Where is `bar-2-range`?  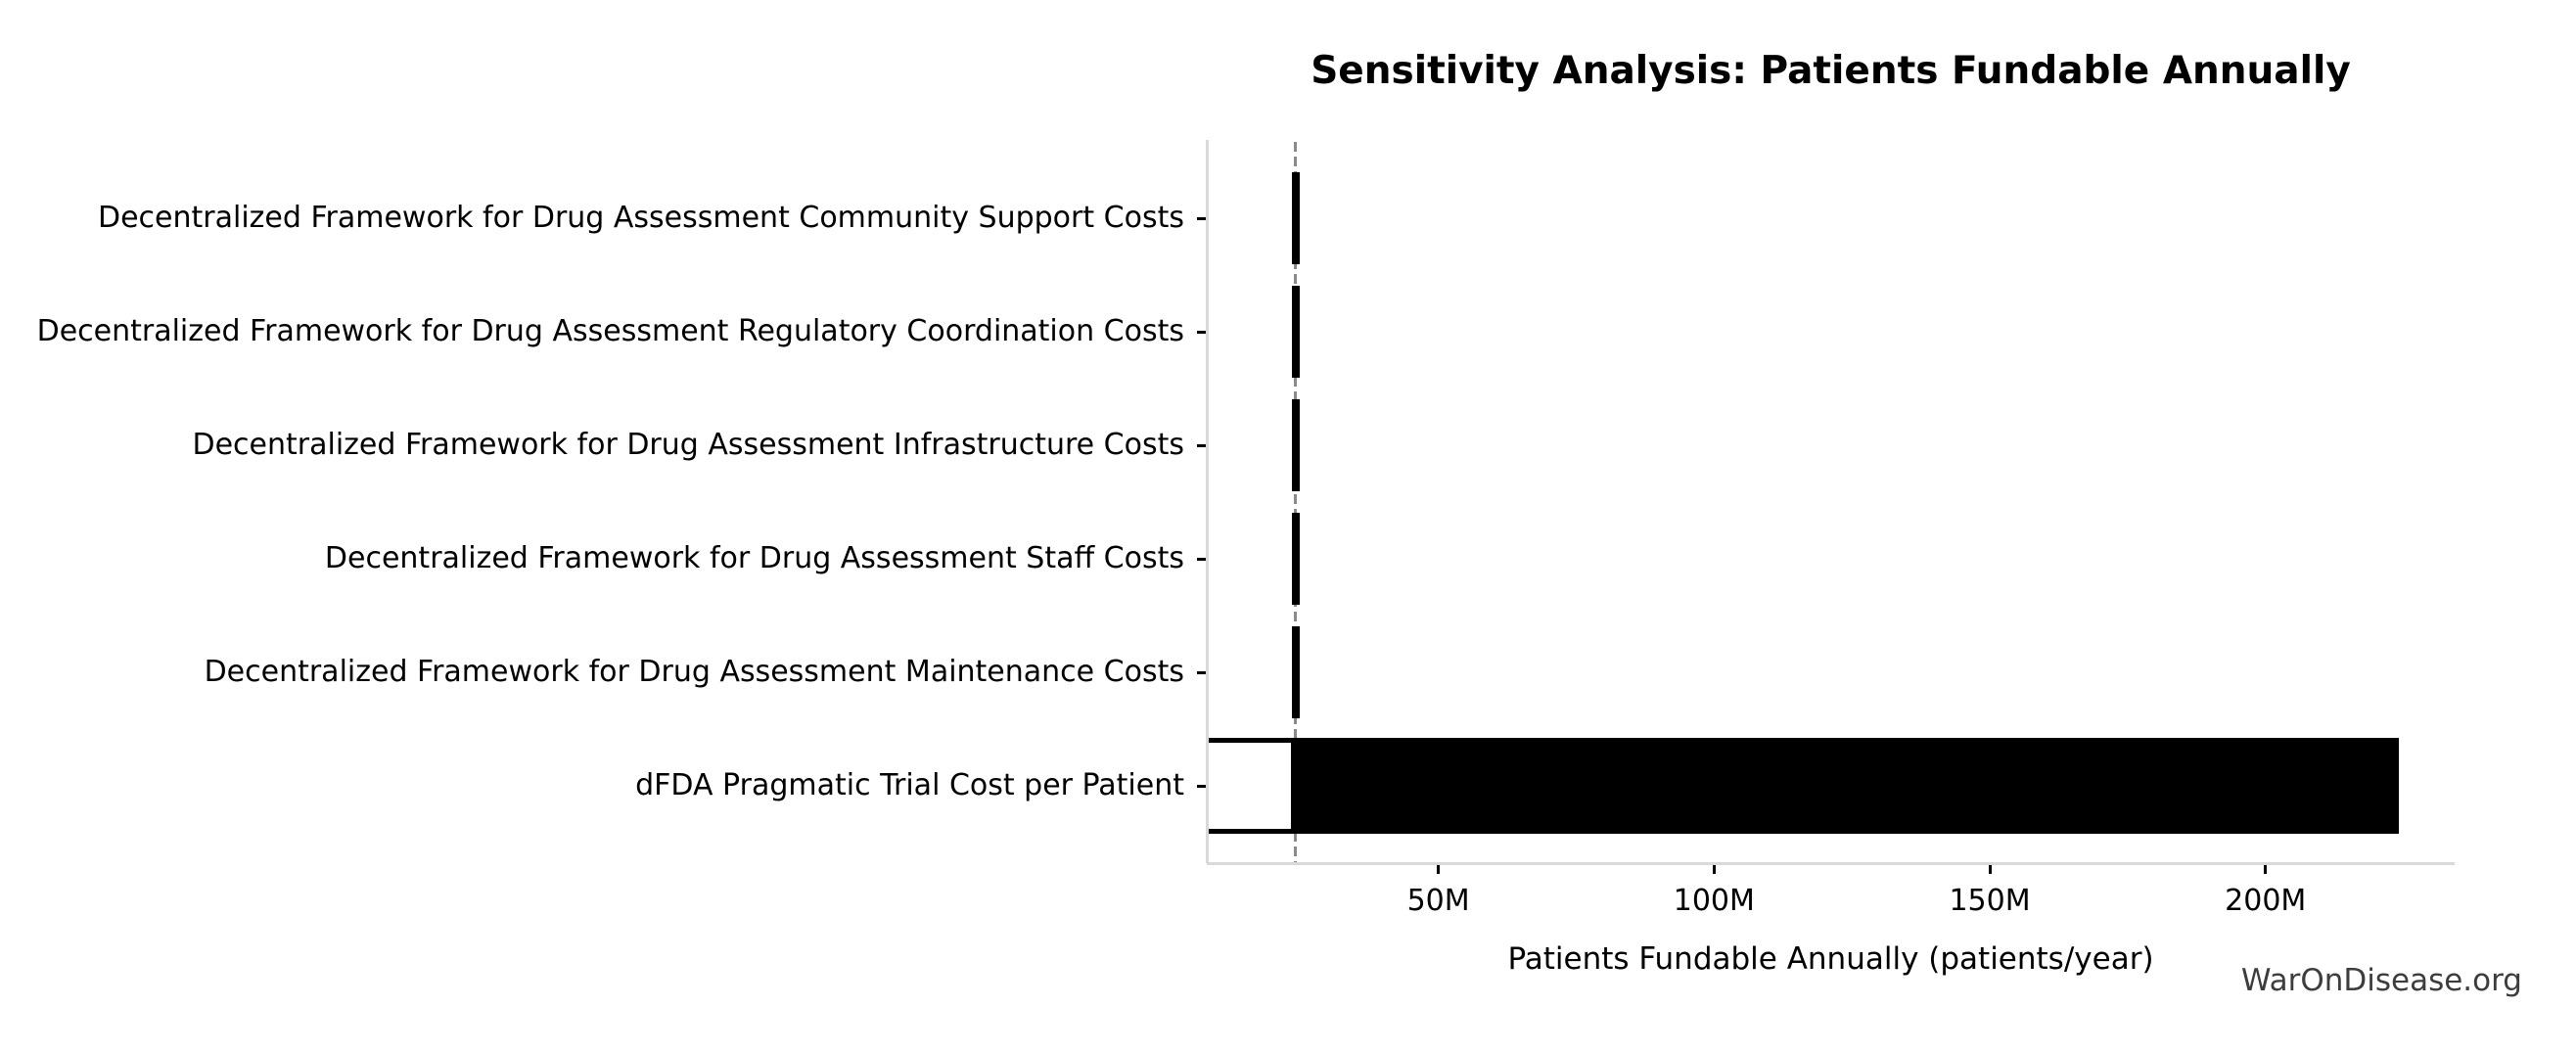
bar-2-range is located at coordinates (1295, 445).